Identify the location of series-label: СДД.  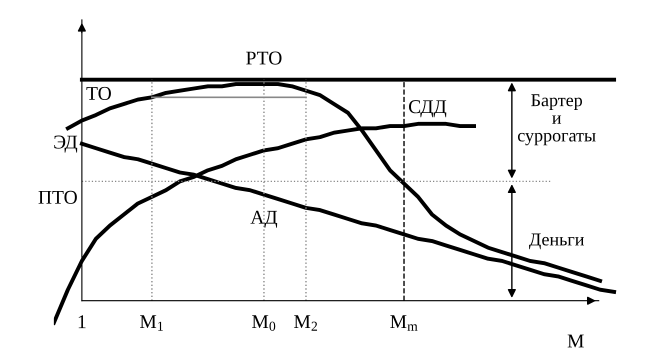
(427, 109).